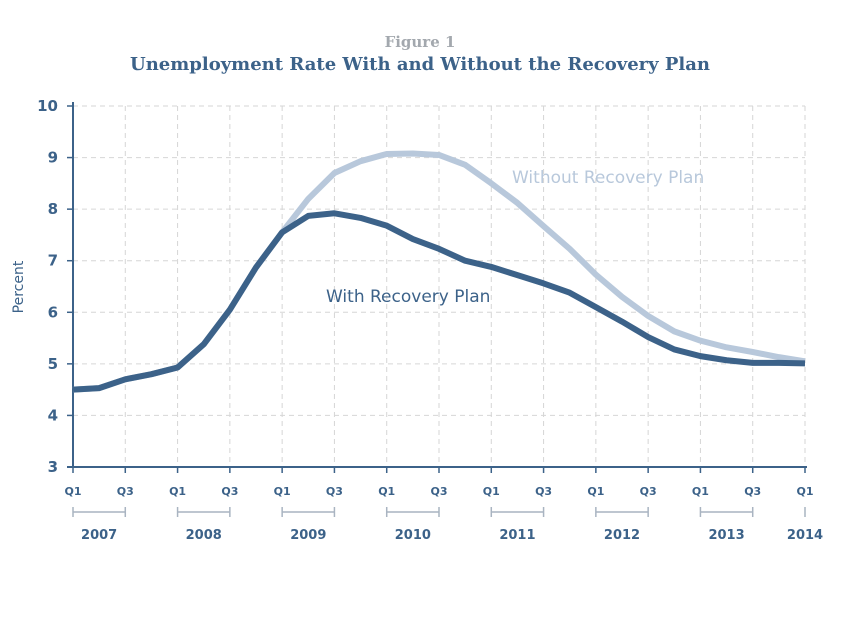  Describe the element at coordinates (420, 42) in the screenshot. I see `figure-label: Figure 1` at that location.